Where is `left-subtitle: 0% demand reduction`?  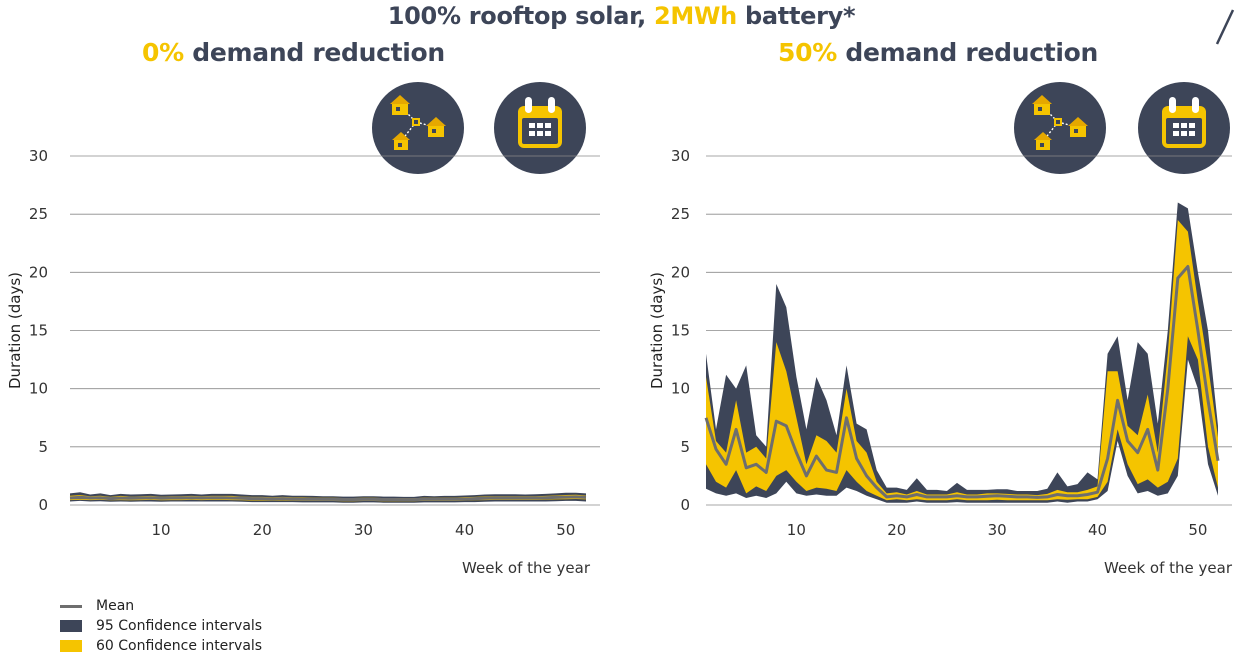
left-subtitle: 0% demand reduction is located at coordinates (293, 52).